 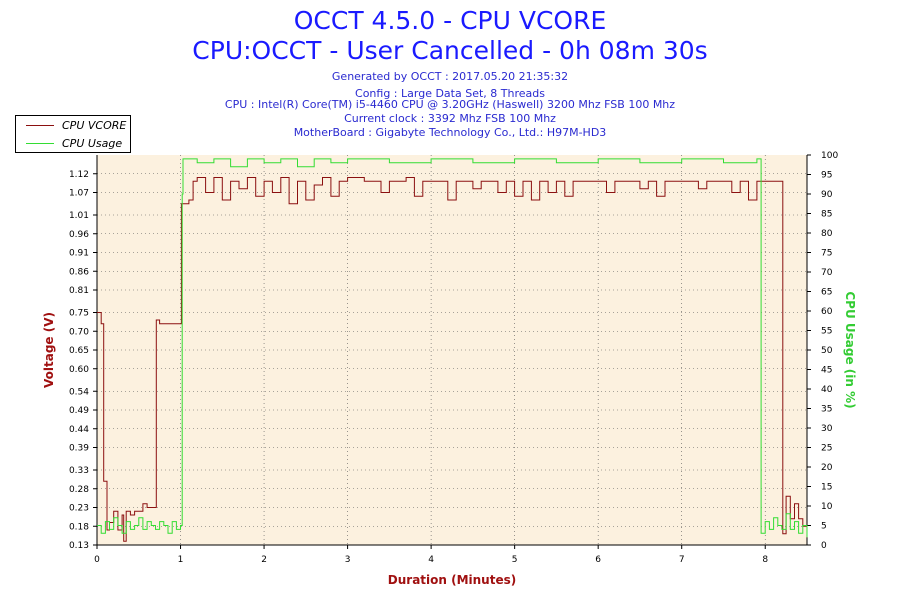 What do you see at coordinates (450, 20) in the screenshot?
I see `chart-title: OCCT 4.5.0 - CPU VCORE` at bounding box center [450, 20].